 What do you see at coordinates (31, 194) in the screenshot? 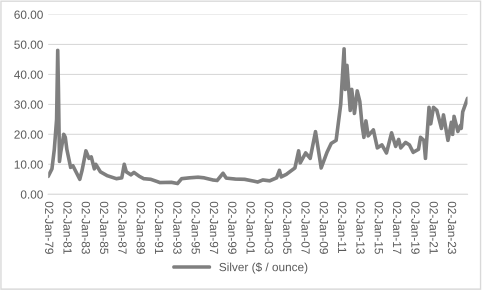
I see `y-tick-label: 0.00` at bounding box center [31, 194].